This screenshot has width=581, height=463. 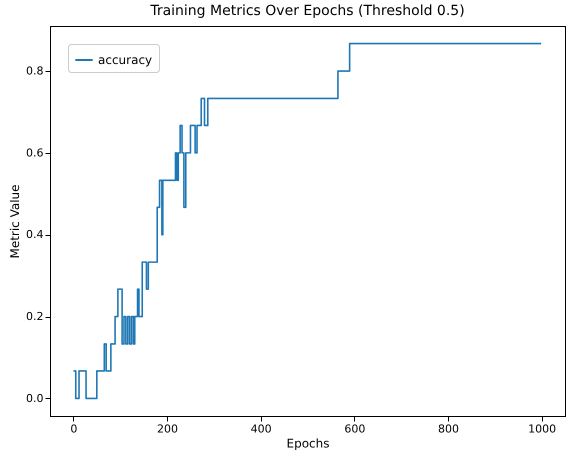 What do you see at coordinates (261, 429) in the screenshot?
I see `x-tick-label: 400` at bounding box center [261, 429].